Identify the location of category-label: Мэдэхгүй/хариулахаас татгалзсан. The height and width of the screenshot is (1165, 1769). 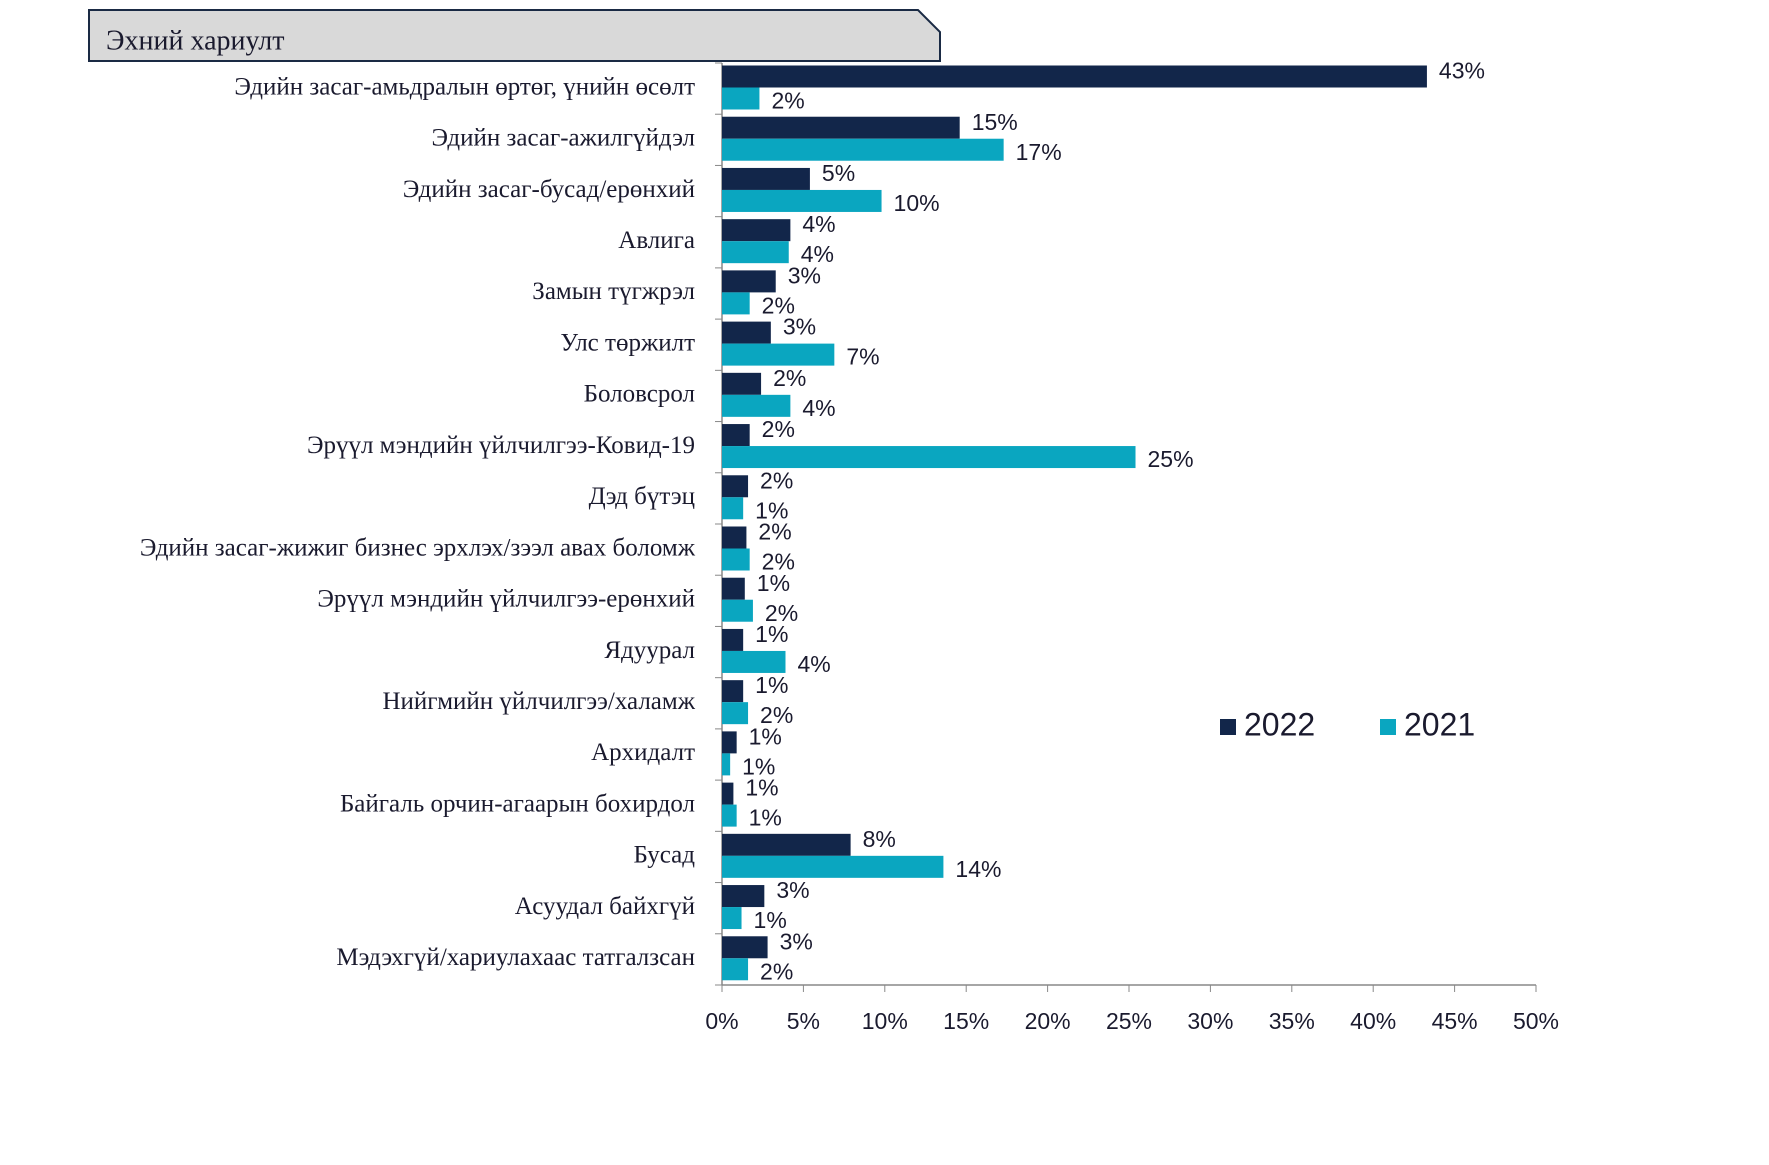
(515, 957).